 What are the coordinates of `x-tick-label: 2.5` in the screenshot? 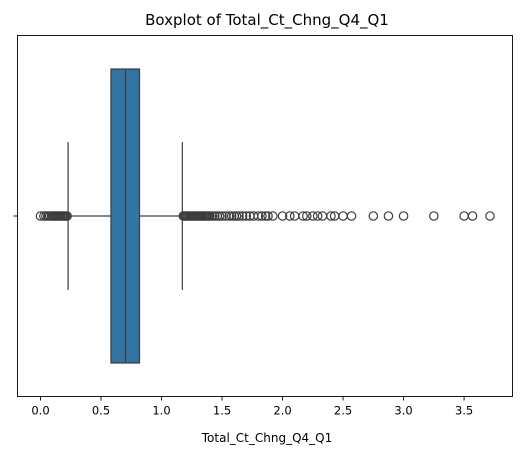 It's located at (343, 411).